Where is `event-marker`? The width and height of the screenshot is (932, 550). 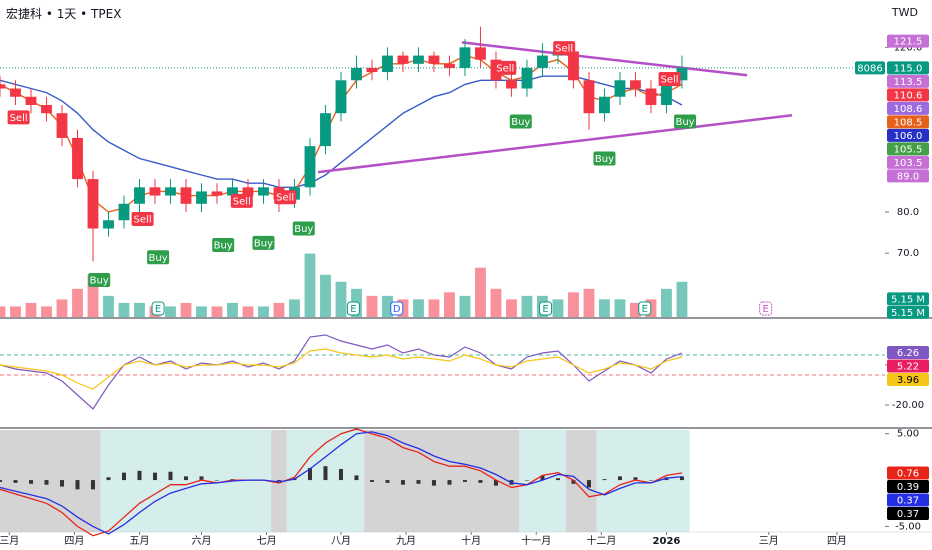 event-marker is located at coordinates (766, 308).